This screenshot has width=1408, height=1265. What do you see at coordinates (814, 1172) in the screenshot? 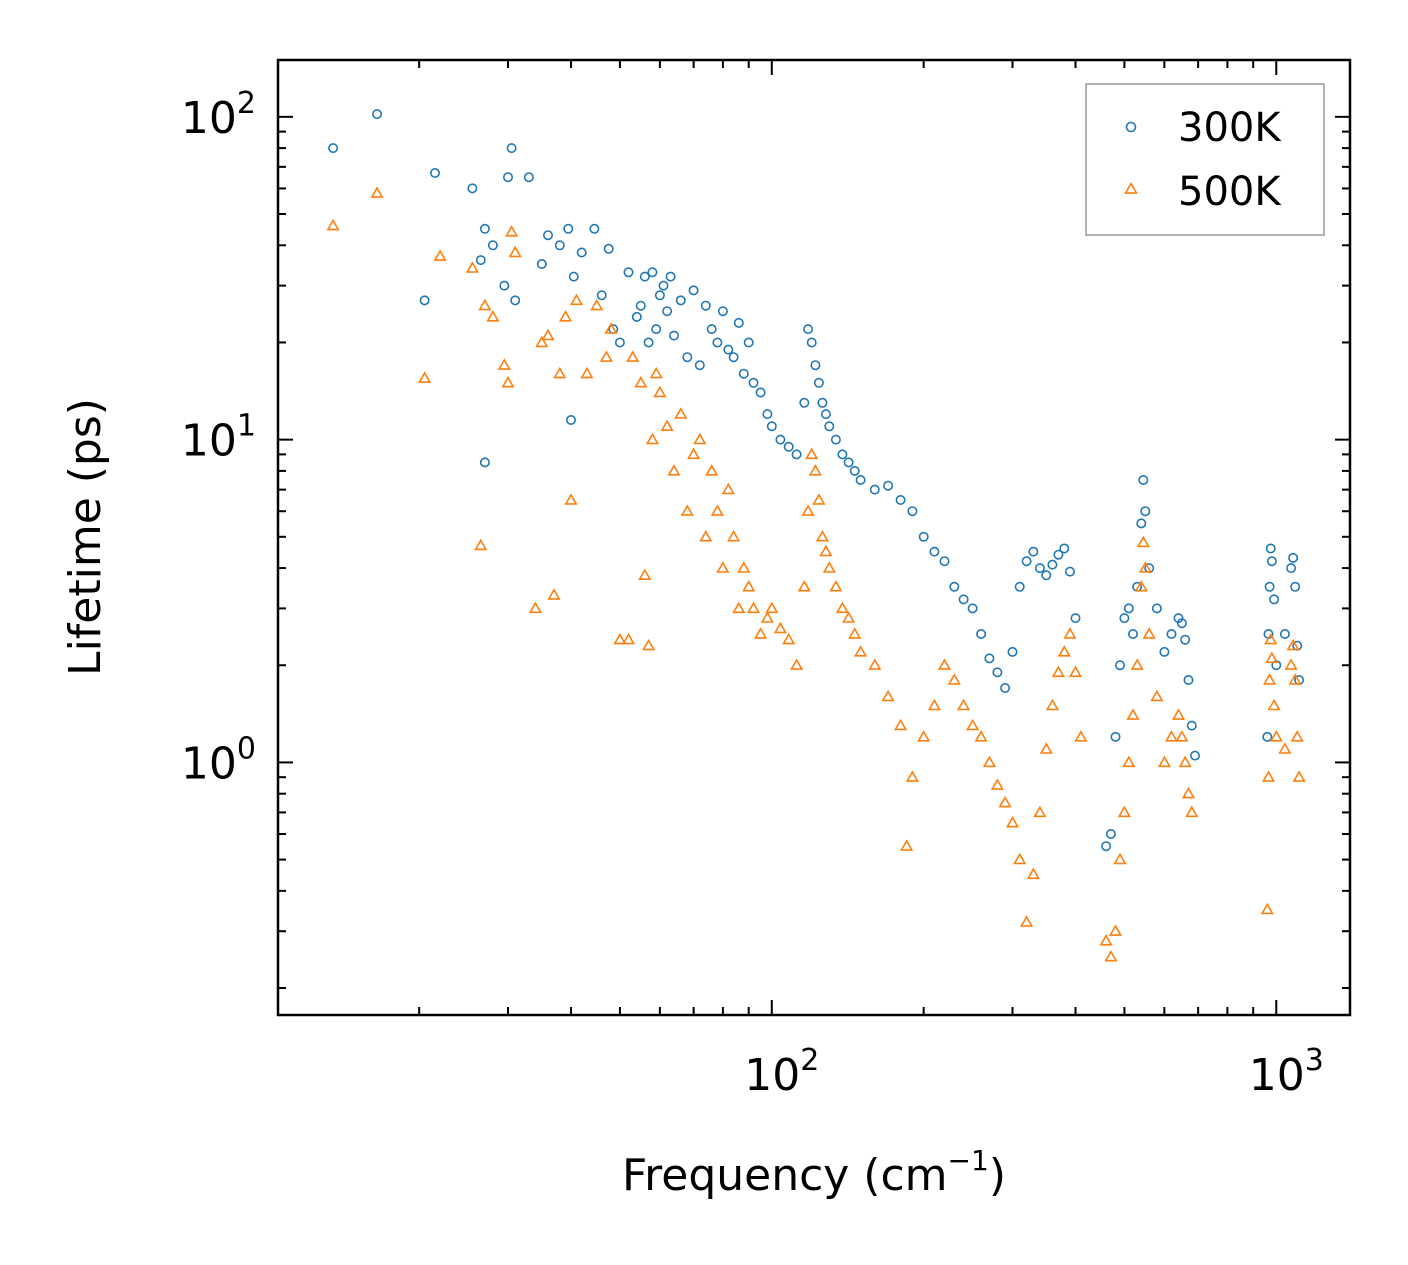
I see `x-axis-label: Frequency (cm−1)` at bounding box center [814, 1172].